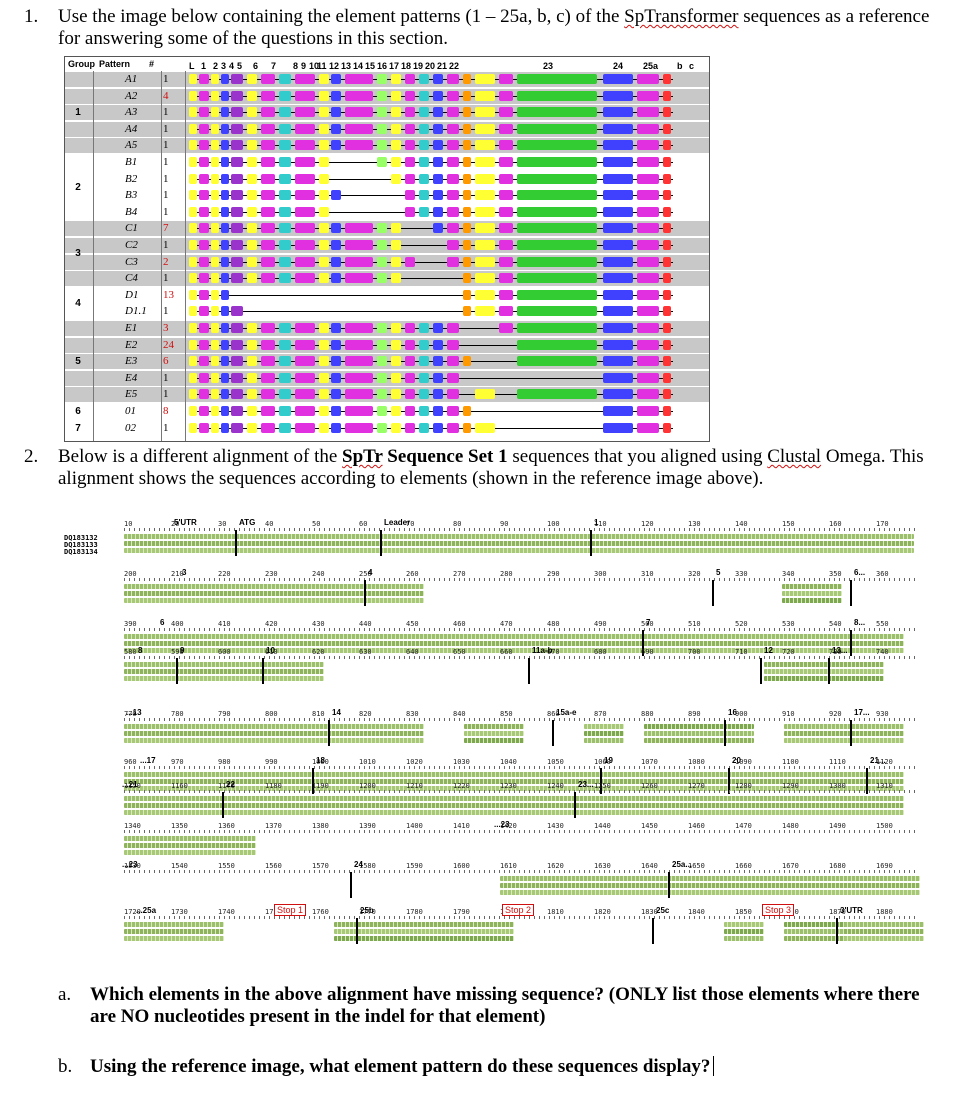 The image size is (962, 1106). Describe the element at coordinates (414, 786) in the screenshot. I see `ruler-tick-label: 1210` at that location.